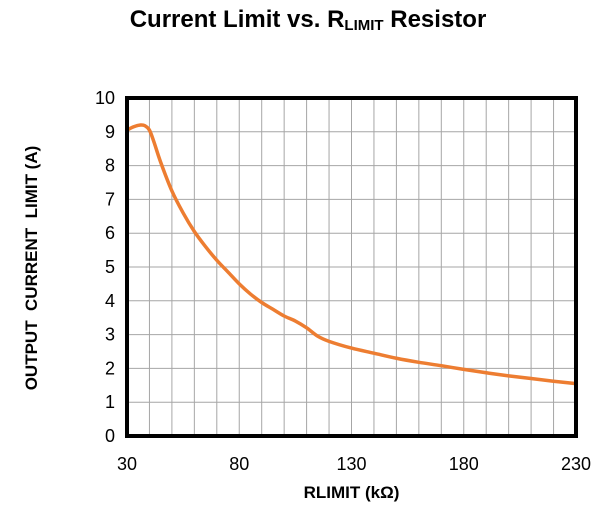 This screenshot has height=519, width=616. Describe the element at coordinates (110, 335) in the screenshot. I see `y-tick-label: 3` at that location.